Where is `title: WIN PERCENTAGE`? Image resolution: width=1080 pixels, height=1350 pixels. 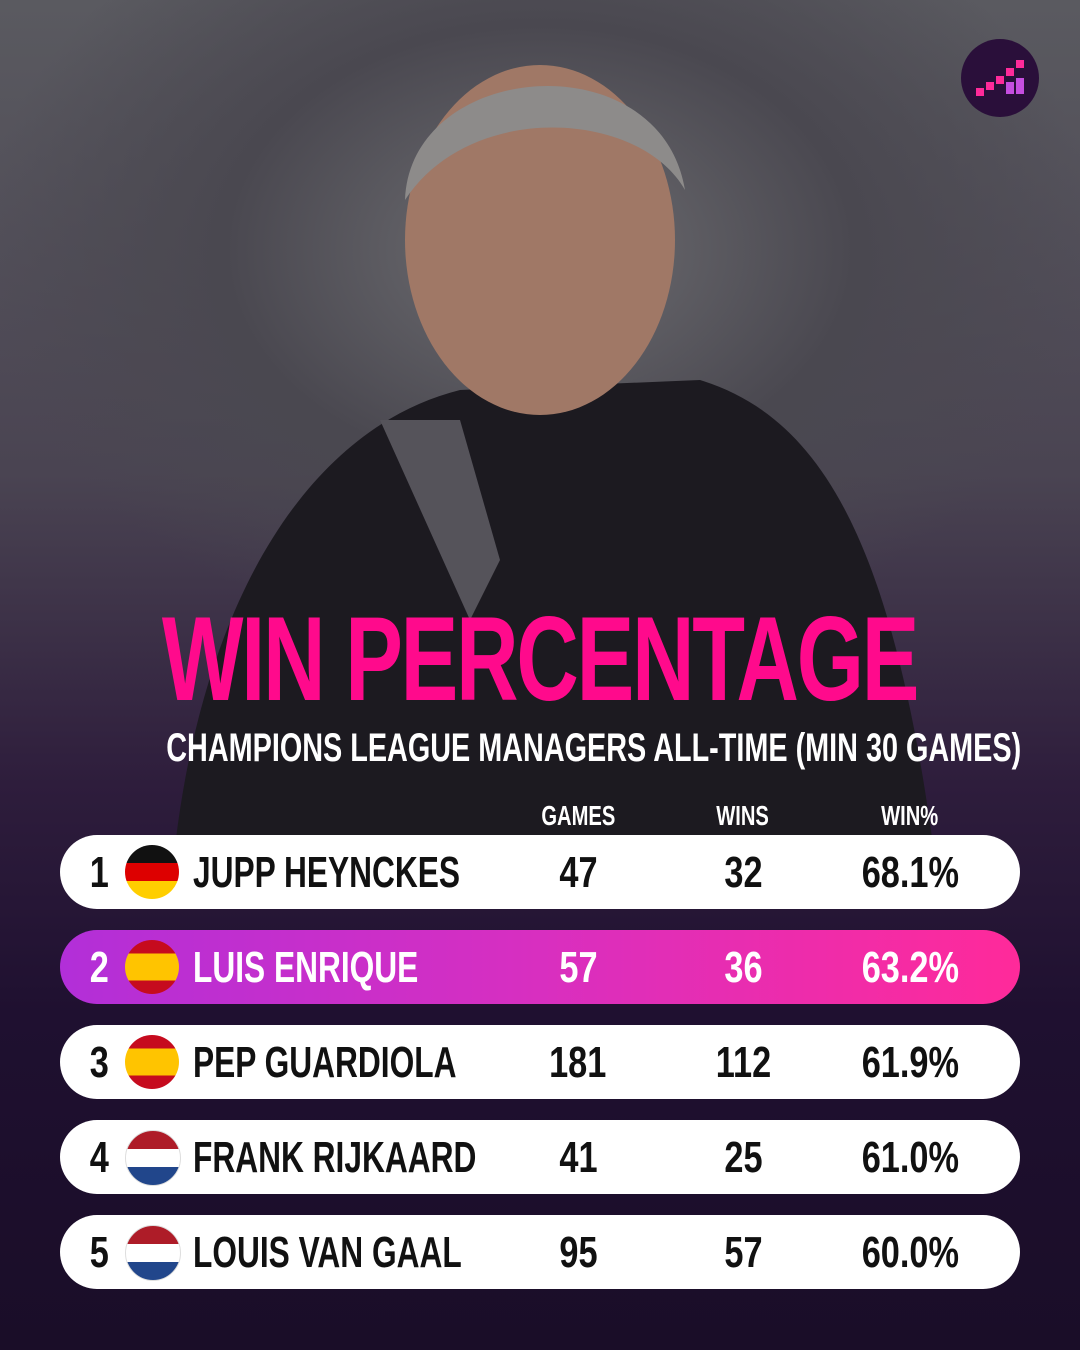
title: WIN PERCENTAGE is located at coordinates (540, 659).